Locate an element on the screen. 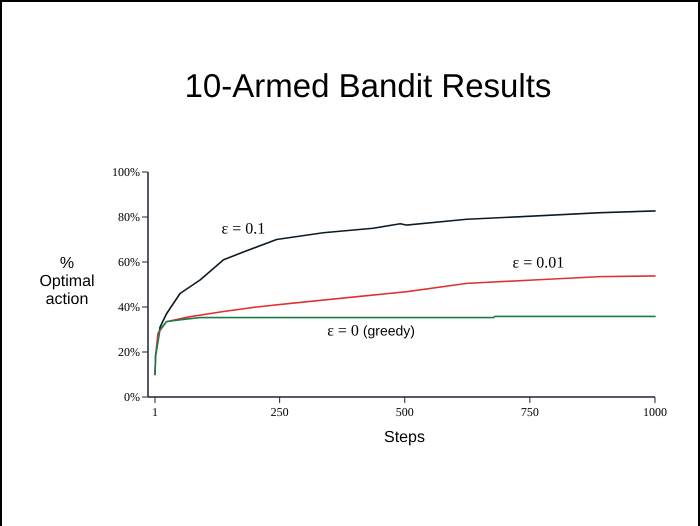 Image resolution: width=700 pixels, height=526 pixels. y-axis-title: % Optimal action is located at coordinates (67, 281).